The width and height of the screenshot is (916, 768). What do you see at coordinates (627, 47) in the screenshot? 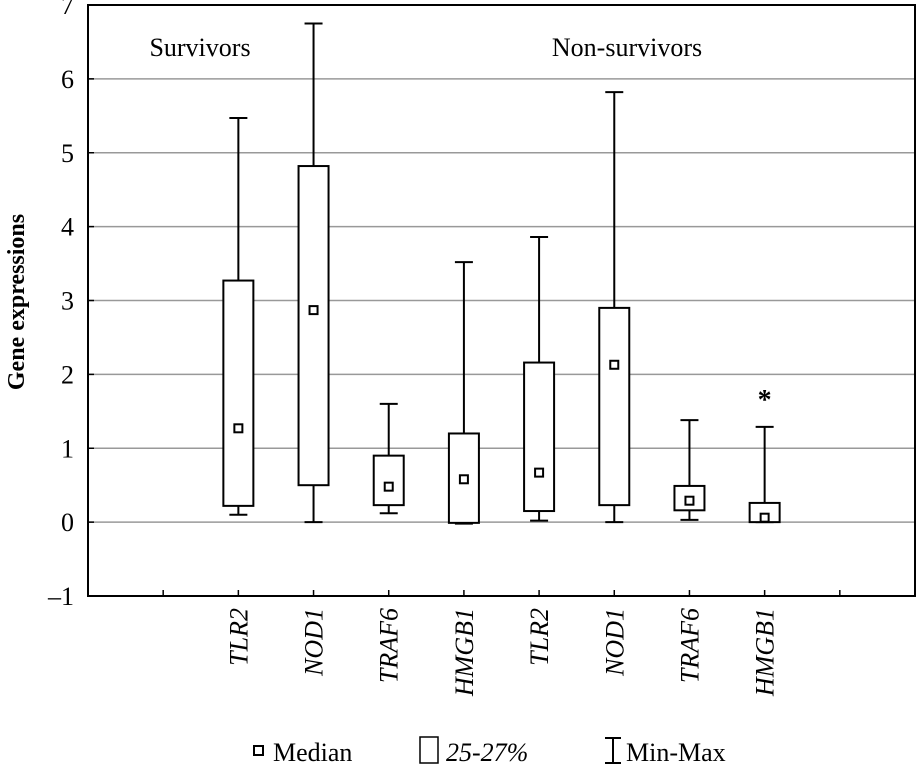
I see `group-label: Non-survivors` at bounding box center [627, 47].